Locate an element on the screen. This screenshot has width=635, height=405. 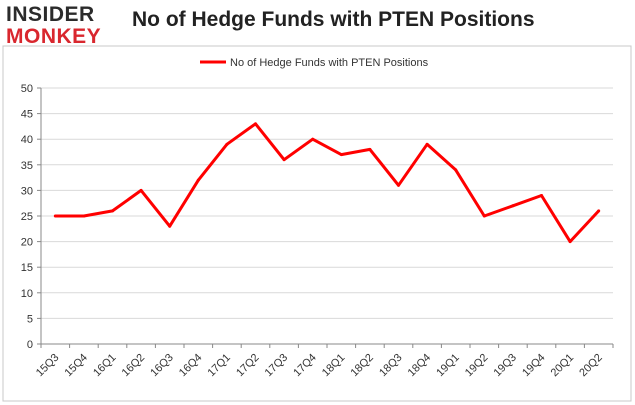
x-tick-label: 16Q2 is located at coordinates (134, 366).